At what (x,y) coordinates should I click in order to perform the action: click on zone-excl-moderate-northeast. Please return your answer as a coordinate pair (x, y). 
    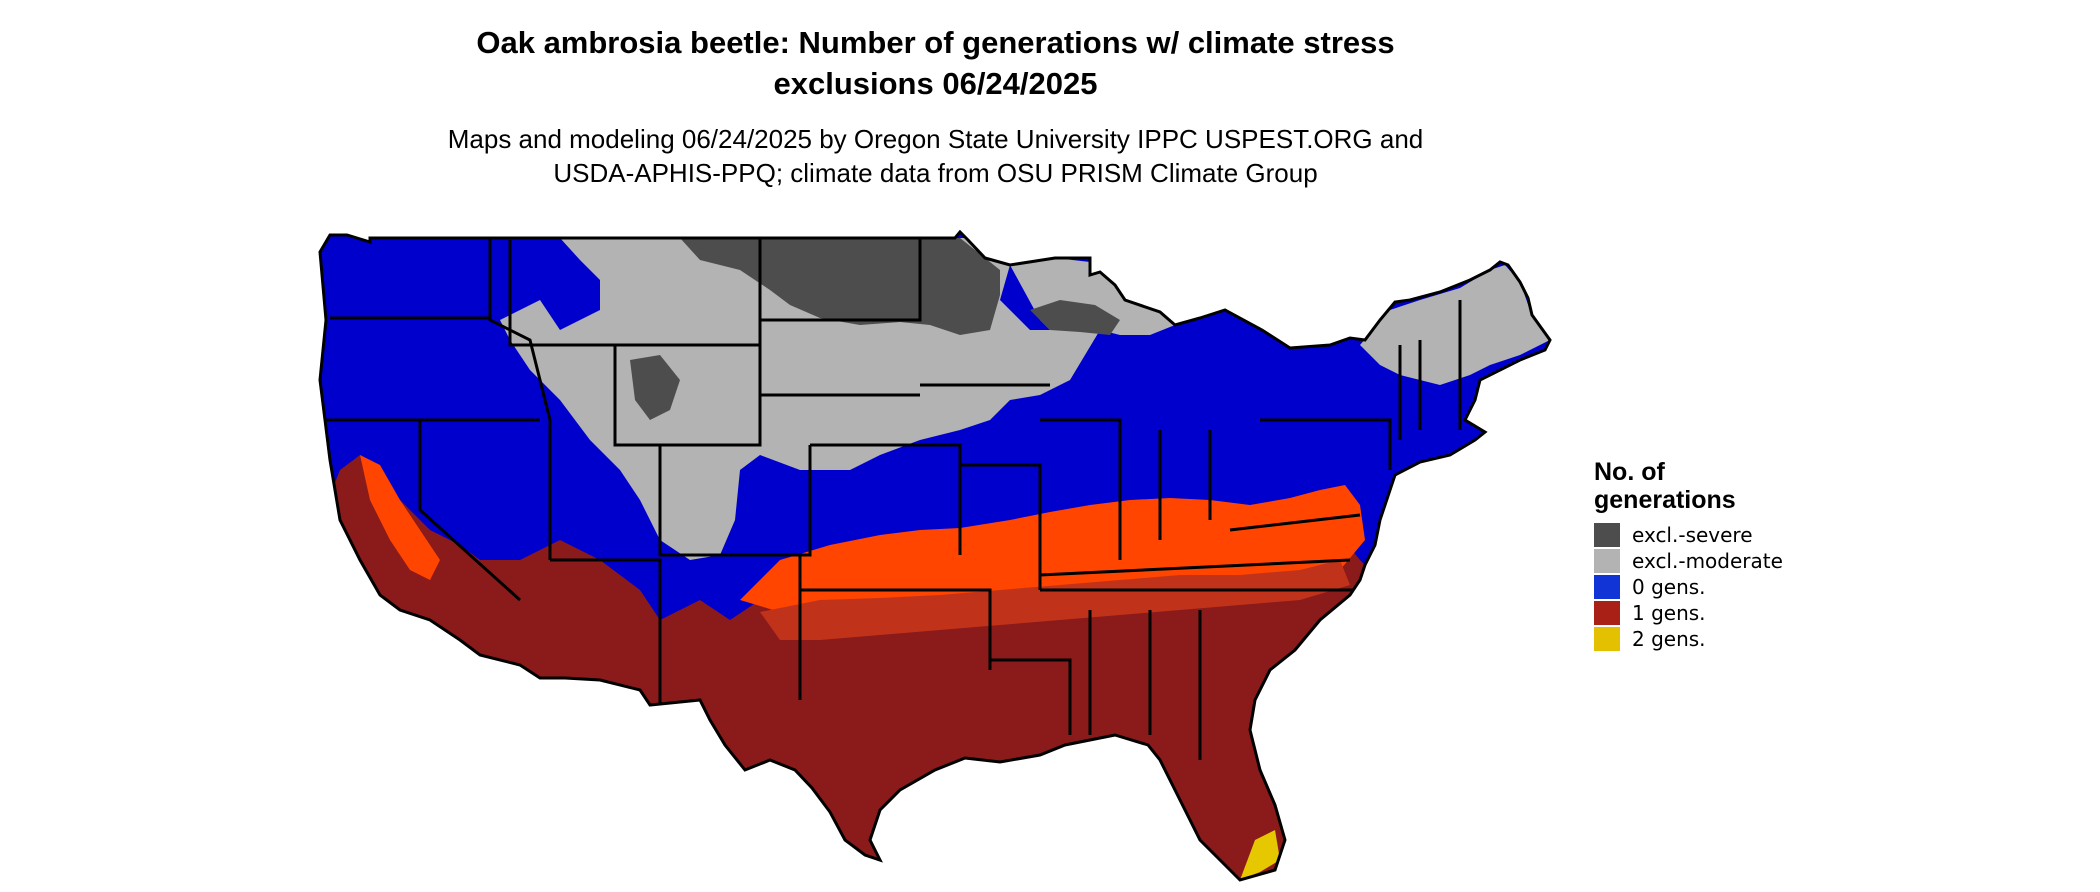
    Looking at the image, I should click on (1455, 325).